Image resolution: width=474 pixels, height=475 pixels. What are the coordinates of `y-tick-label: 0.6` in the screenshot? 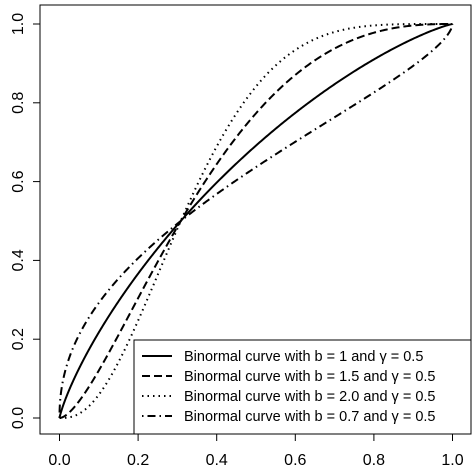 It's located at (18, 181).